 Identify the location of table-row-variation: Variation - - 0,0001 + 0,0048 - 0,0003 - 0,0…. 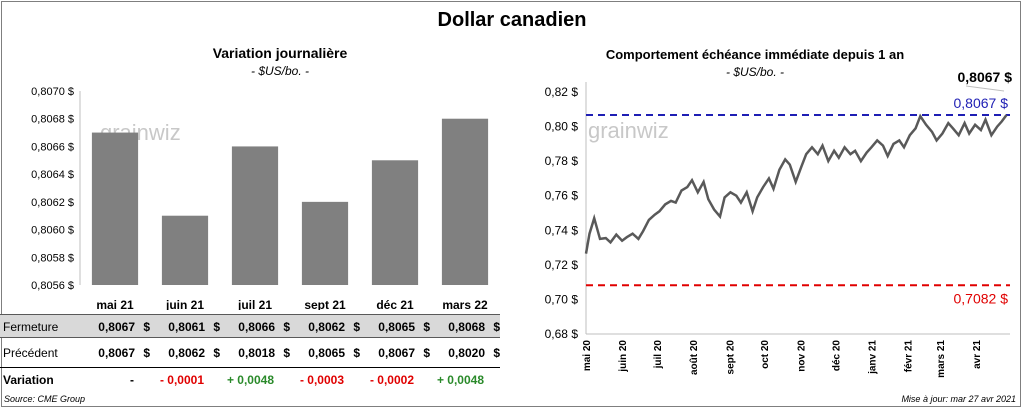
(250, 379).